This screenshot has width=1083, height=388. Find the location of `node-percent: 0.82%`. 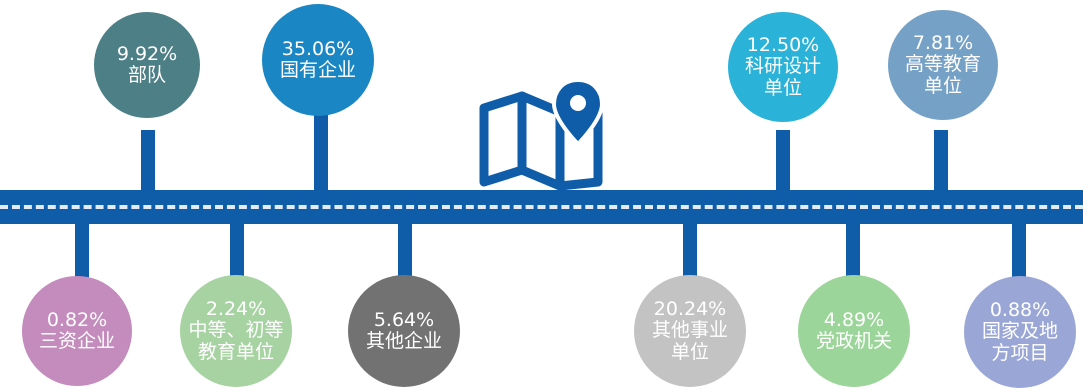

node-percent: 0.82% is located at coordinates (77, 319).